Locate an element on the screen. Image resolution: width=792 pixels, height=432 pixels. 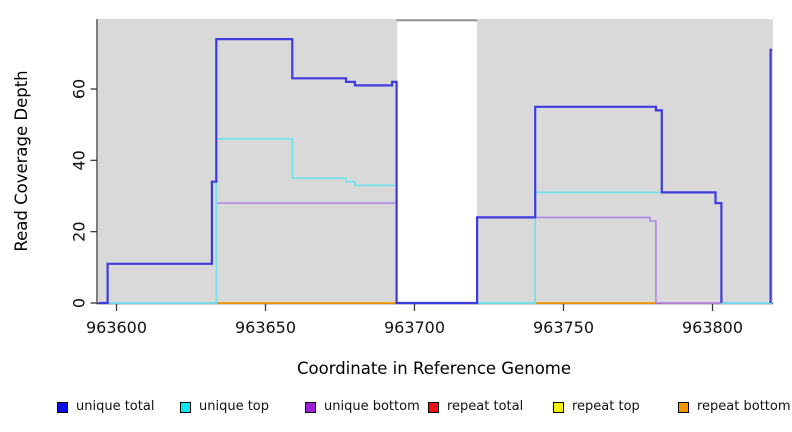
legend-item-repeat-top: repeat top is located at coordinates (596, 407).